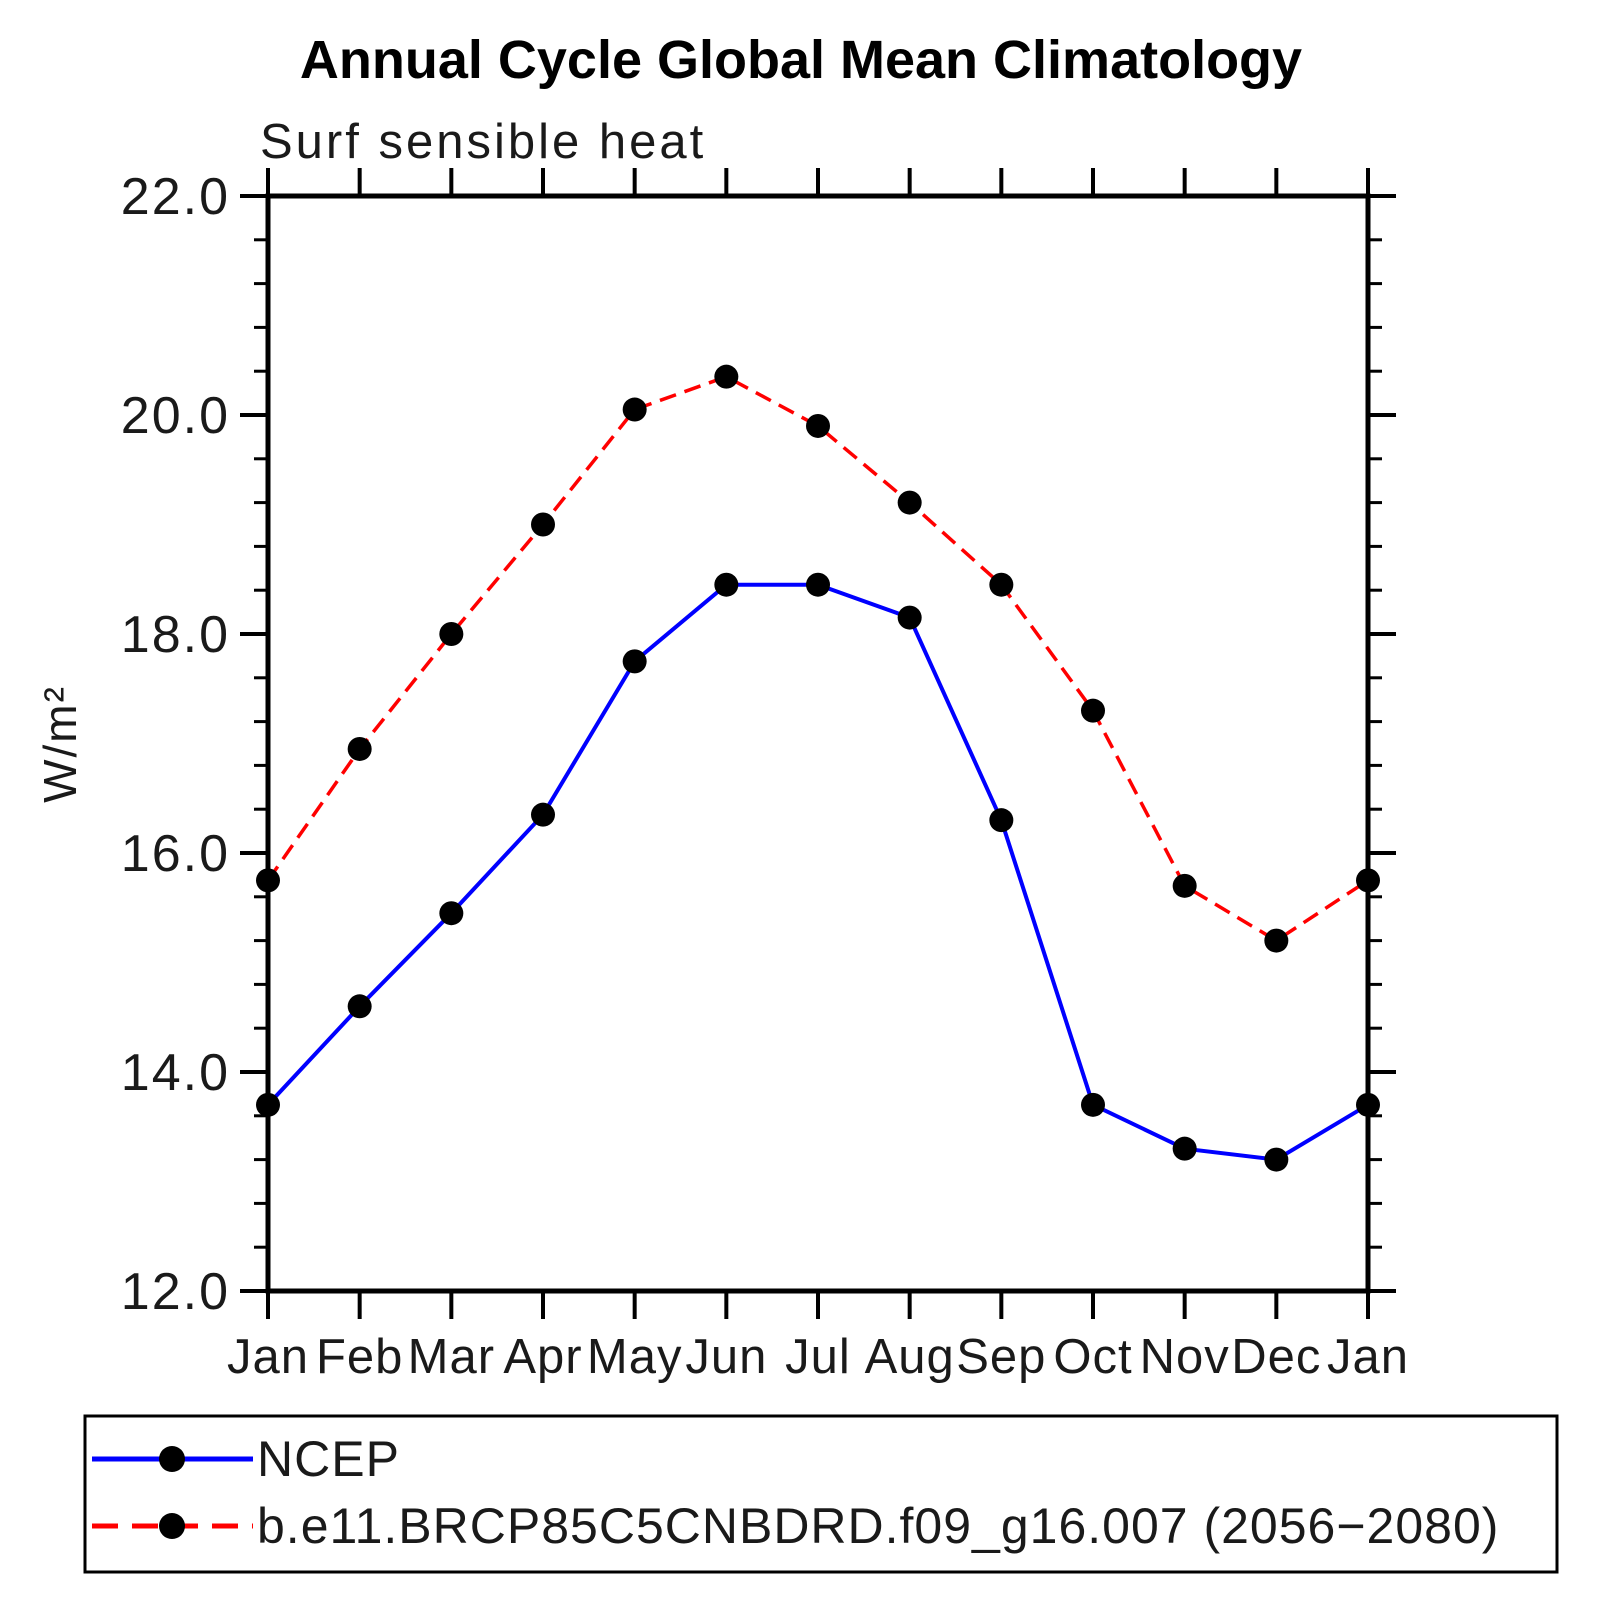  Describe the element at coordinates (726, 1357) in the screenshot. I see `month-label: Jun` at that location.